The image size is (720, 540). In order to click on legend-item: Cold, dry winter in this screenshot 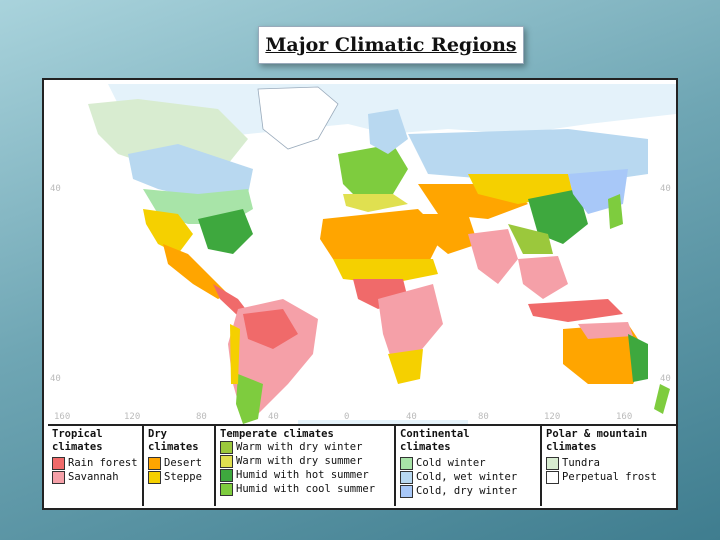, I will do `click(458, 491)`.